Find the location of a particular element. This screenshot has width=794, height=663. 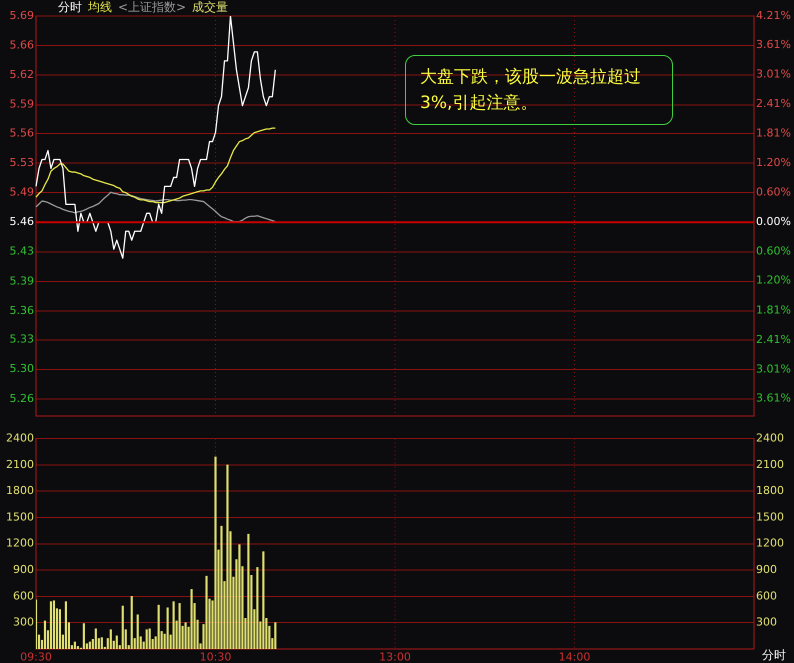

x-axis-title: 分时 is located at coordinates (774, 655).